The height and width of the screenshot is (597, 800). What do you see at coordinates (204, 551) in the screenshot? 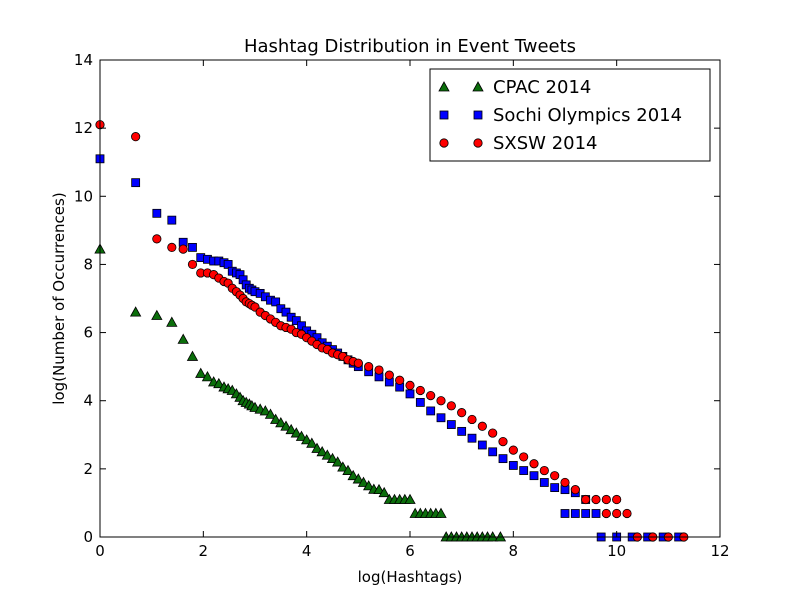
I see `x-tick-label: 2` at bounding box center [204, 551].